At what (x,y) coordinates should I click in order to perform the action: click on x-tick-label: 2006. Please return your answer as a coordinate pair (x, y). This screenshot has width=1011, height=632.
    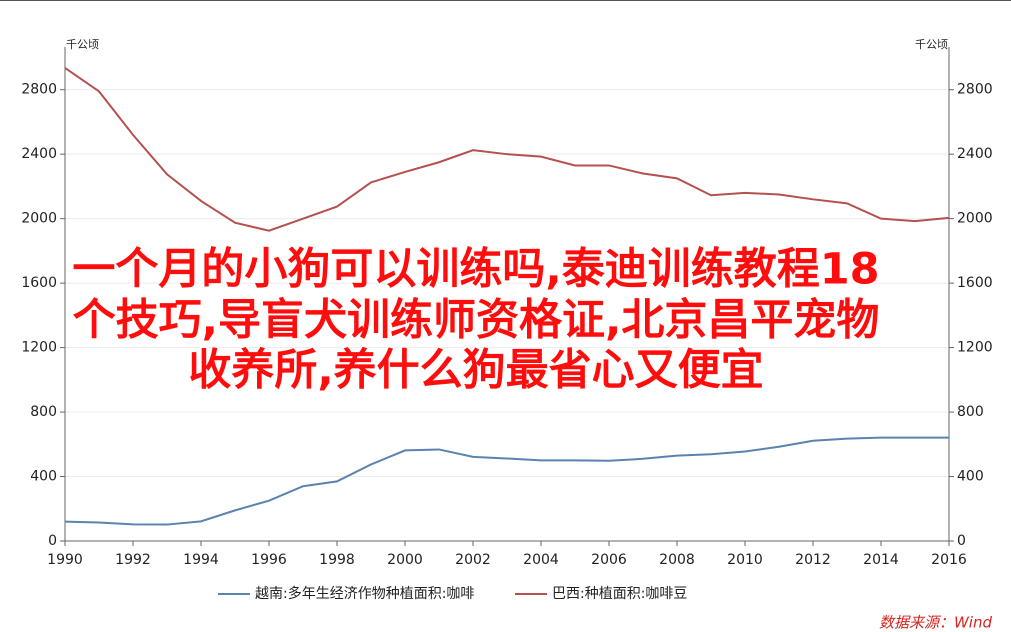
    Looking at the image, I should click on (609, 560).